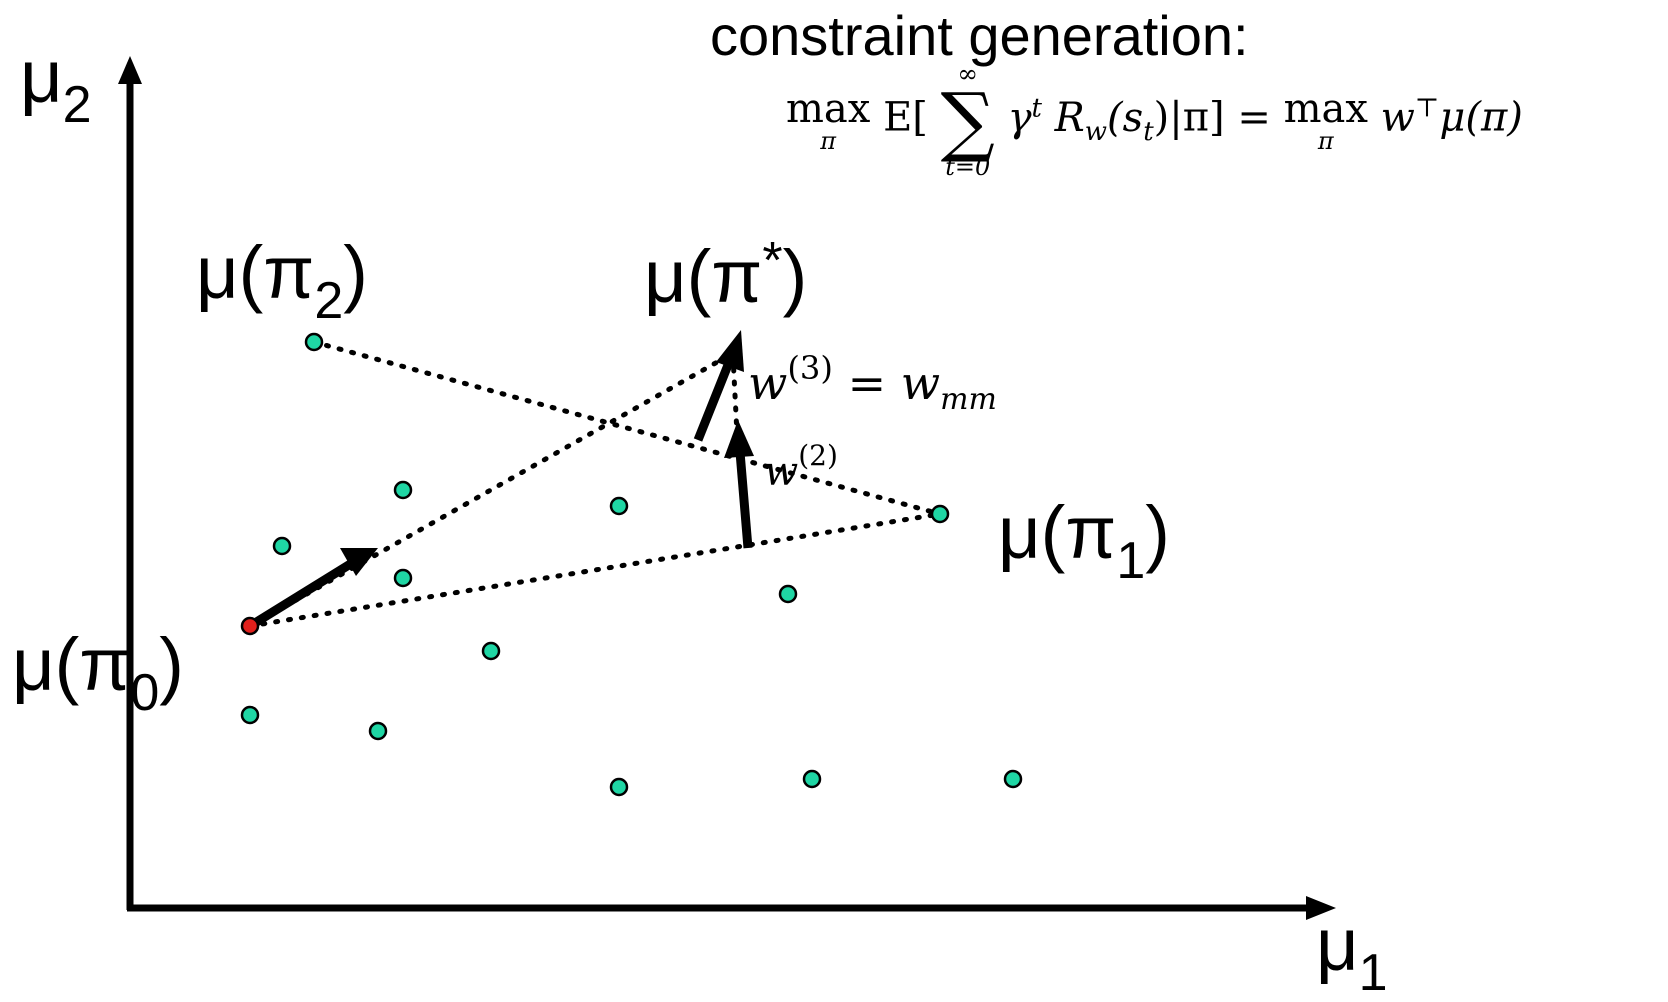 This screenshot has height=1002, width=1668. Describe the element at coordinates (250, 626) in the screenshot. I see `point-pi0` at that location.